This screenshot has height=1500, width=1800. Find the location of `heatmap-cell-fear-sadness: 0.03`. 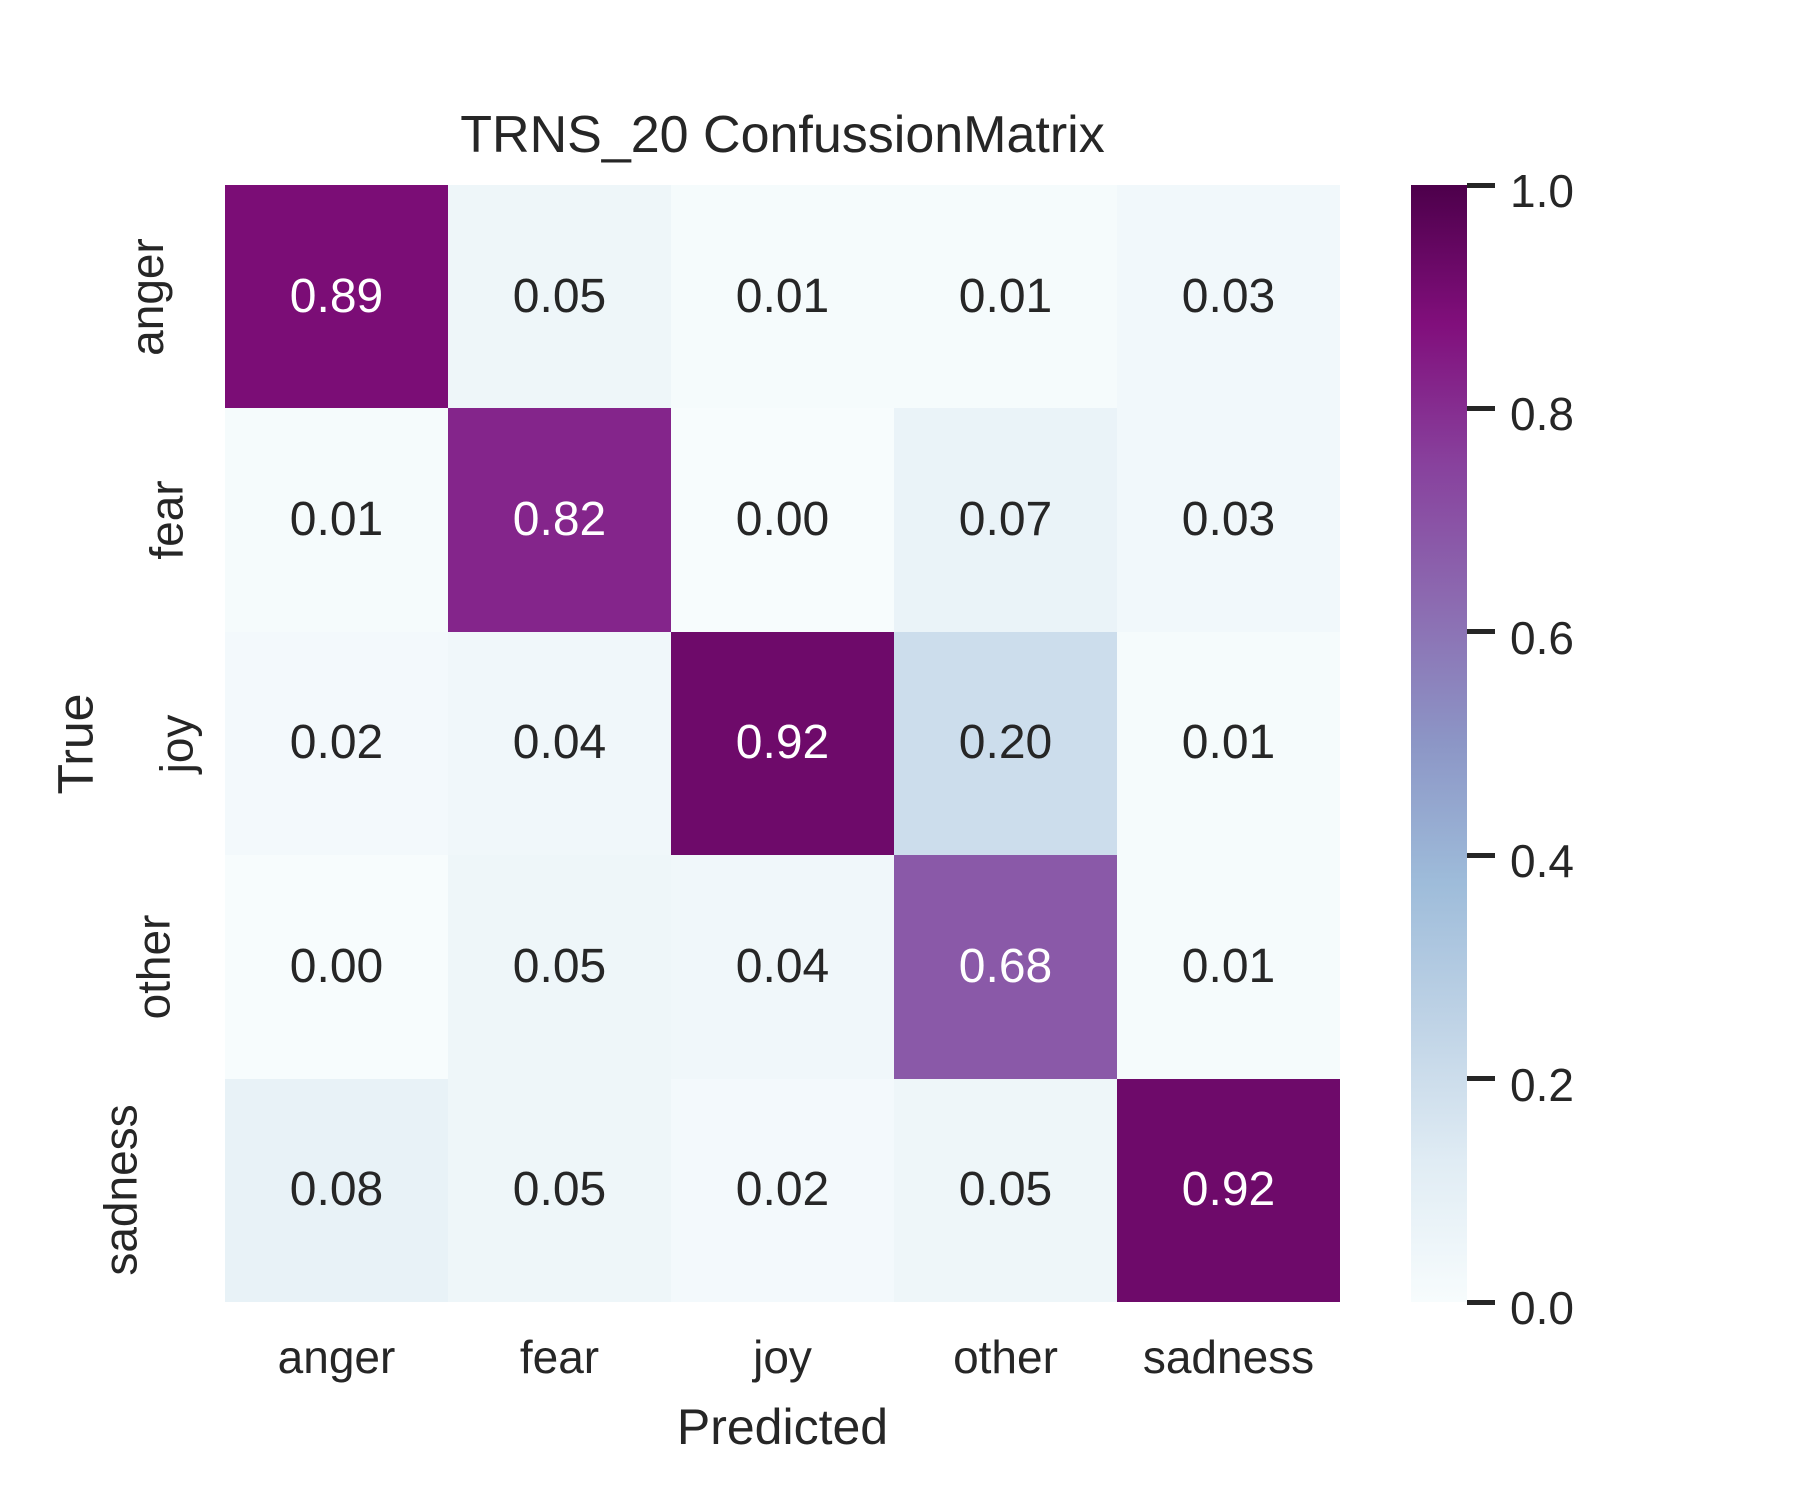

heatmap-cell-fear-sadness: 0.03 is located at coordinates (1228, 520).